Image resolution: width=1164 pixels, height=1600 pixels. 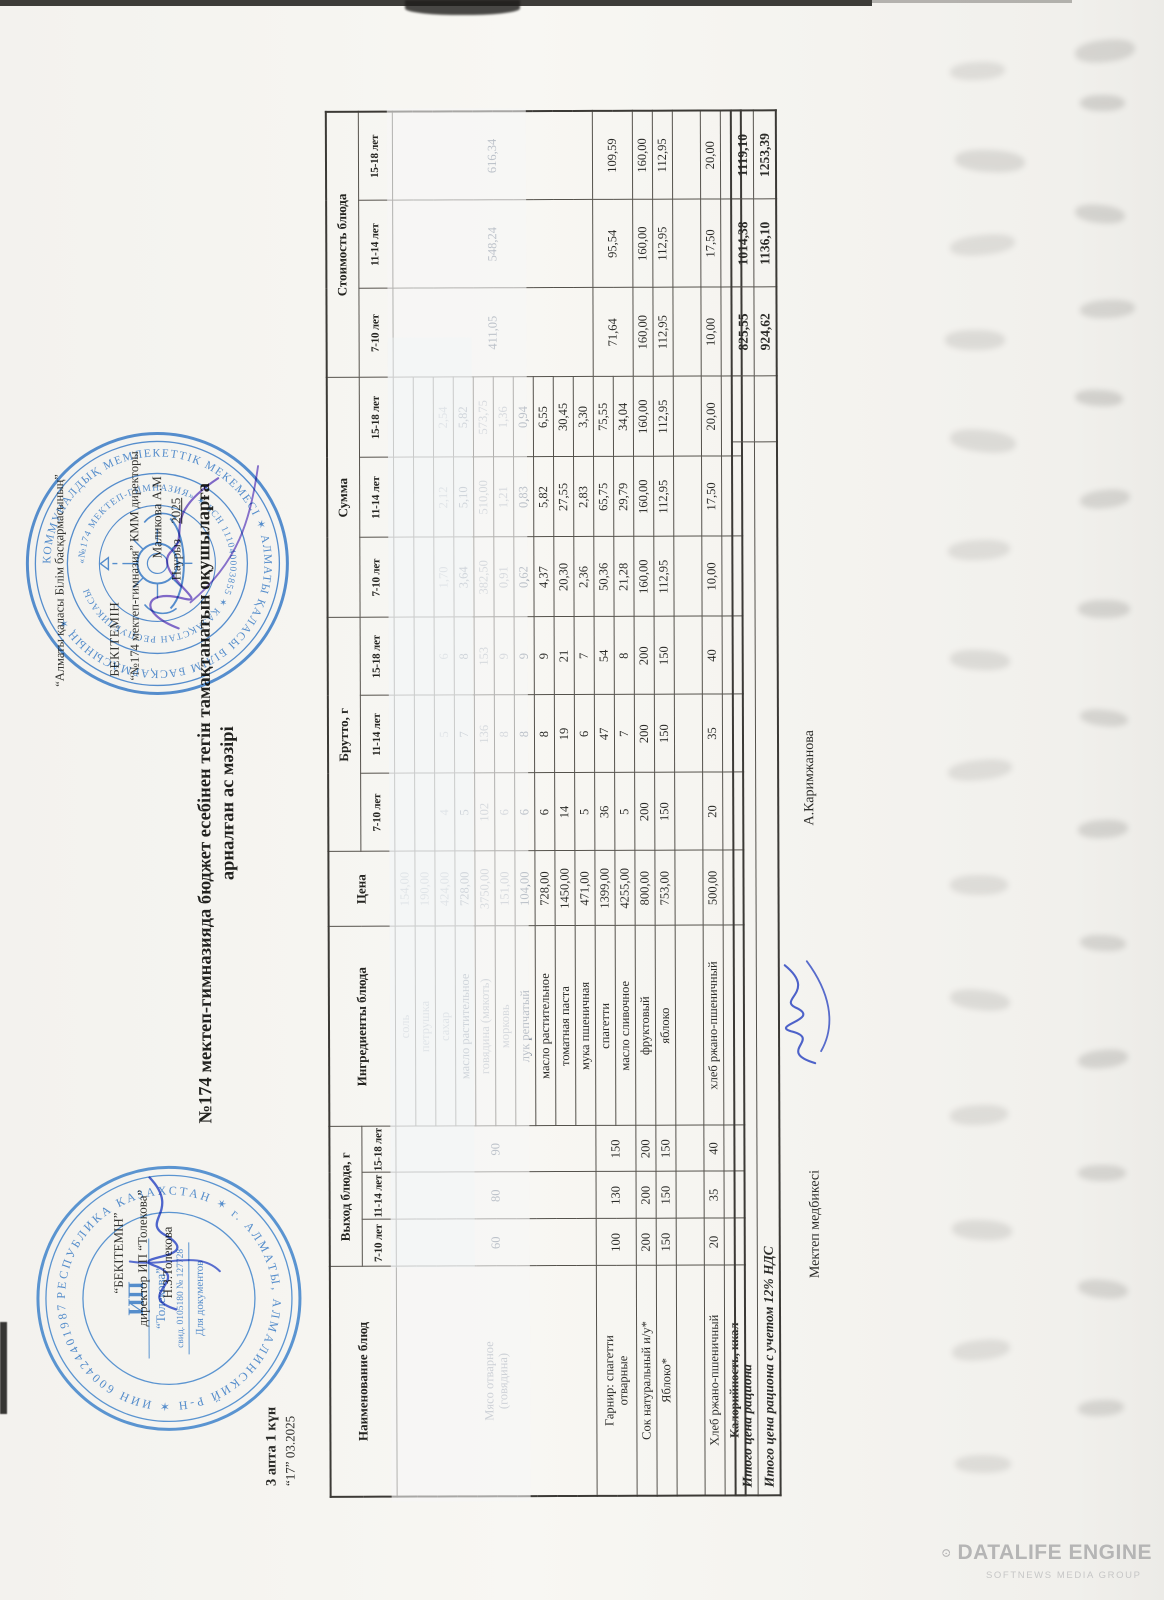 What do you see at coordinates (505, 889) in the screenshot?
I see `price-value-cell: 151,00` at bounding box center [505, 889].